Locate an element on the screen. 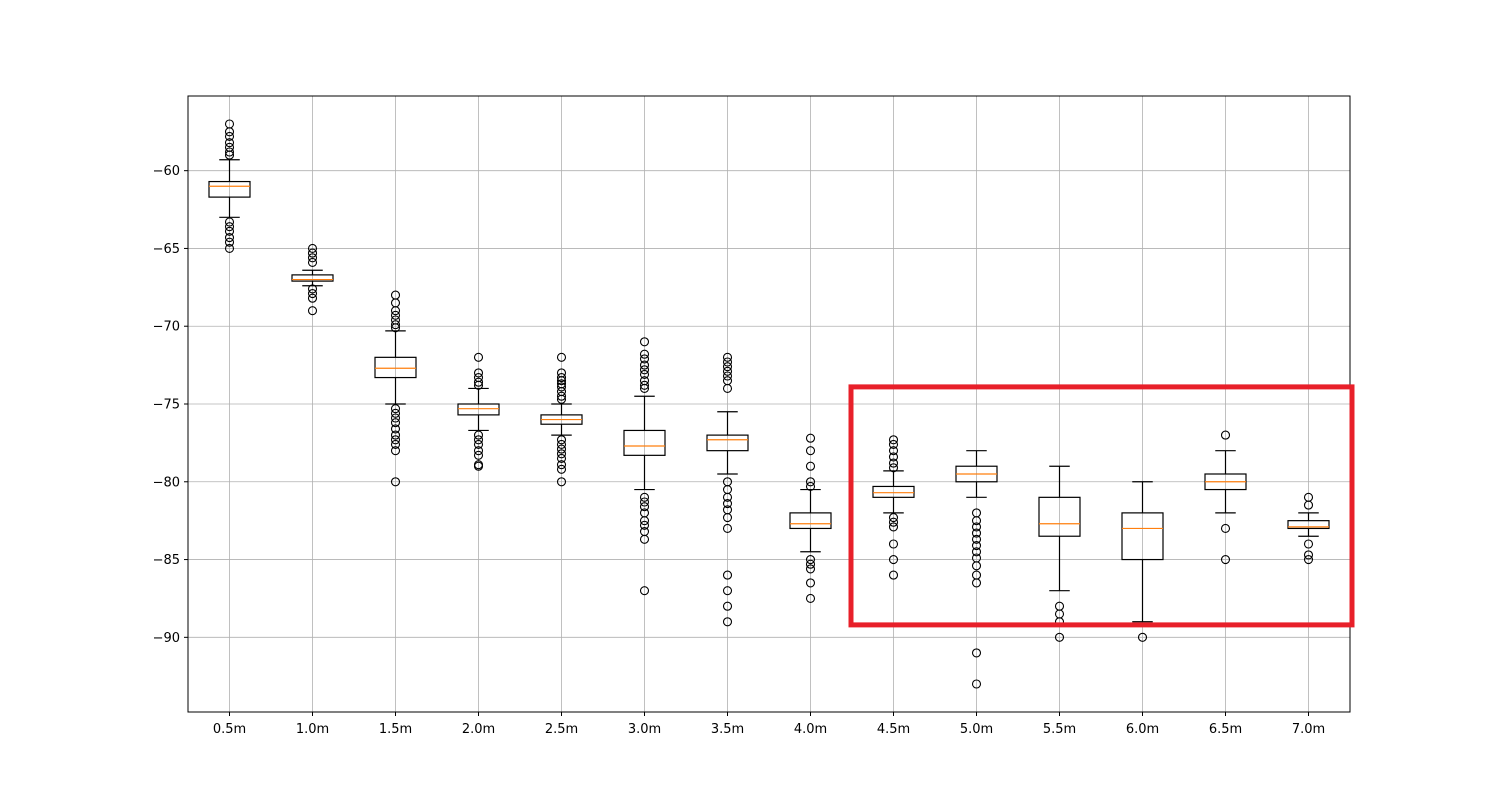  y-tick-label: −60 is located at coordinates (166, 171).